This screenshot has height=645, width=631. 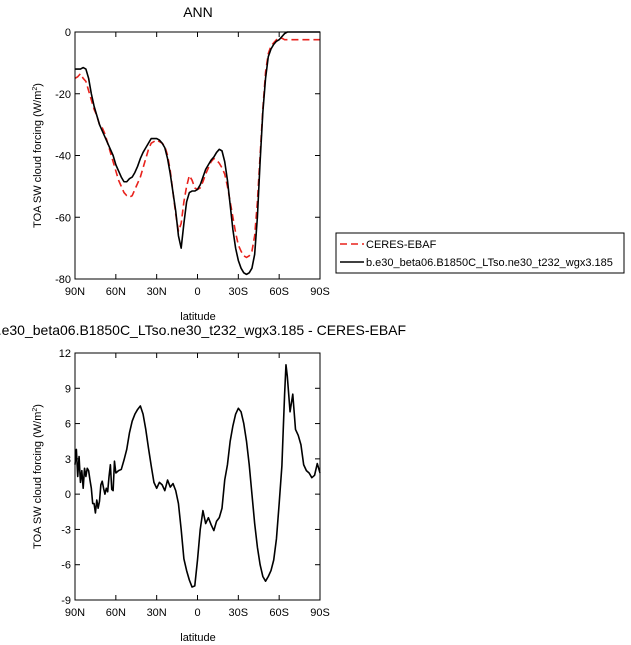 I want to click on bottom-y-axis-label-main: TOA SW cloud forcing (W/m, so click(x=38, y=480).